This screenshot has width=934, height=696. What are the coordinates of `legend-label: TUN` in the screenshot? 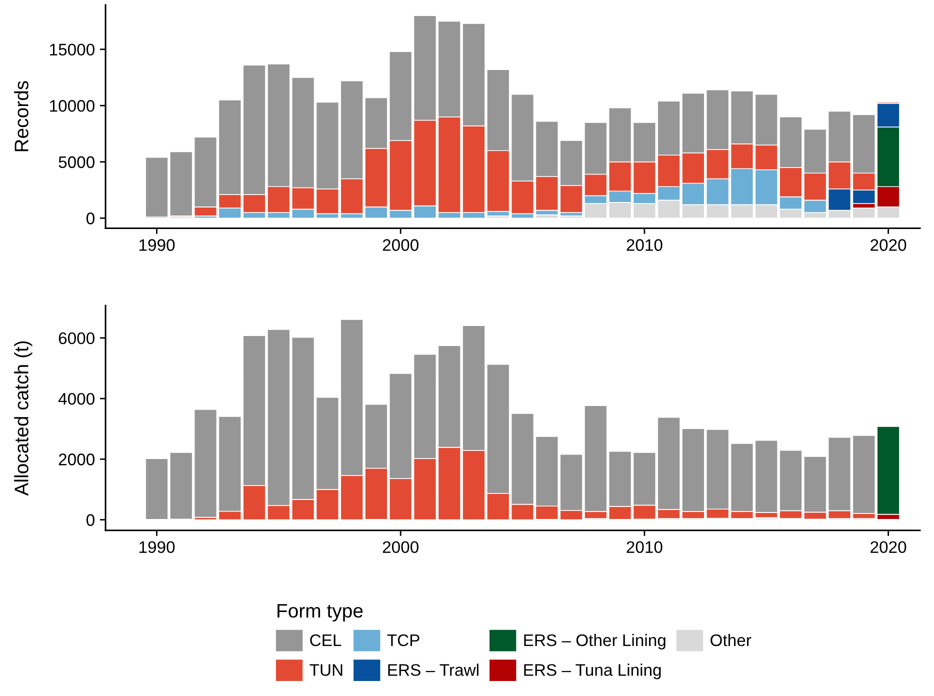 It's located at (326, 670).